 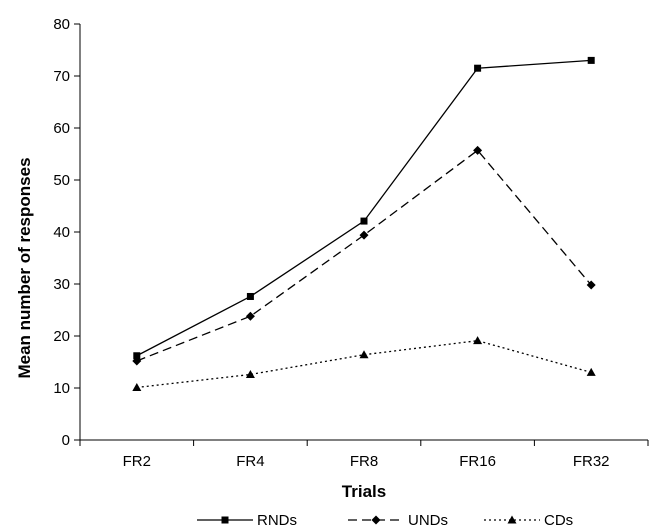 I want to click on x-tick-label: FR16, so click(x=477, y=461).